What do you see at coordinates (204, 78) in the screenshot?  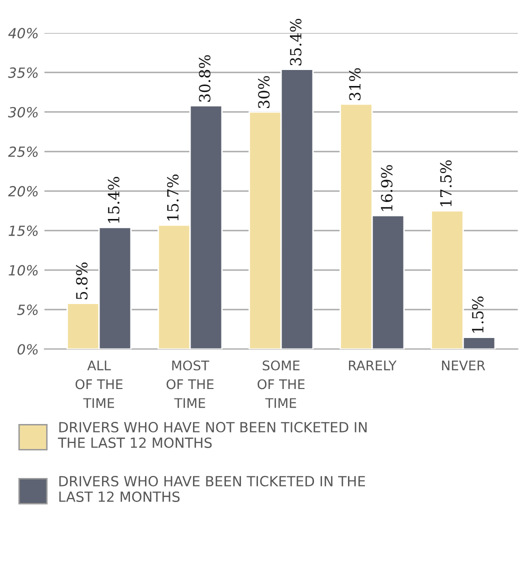 I see `data-label: 30.8%` at bounding box center [204, 78].